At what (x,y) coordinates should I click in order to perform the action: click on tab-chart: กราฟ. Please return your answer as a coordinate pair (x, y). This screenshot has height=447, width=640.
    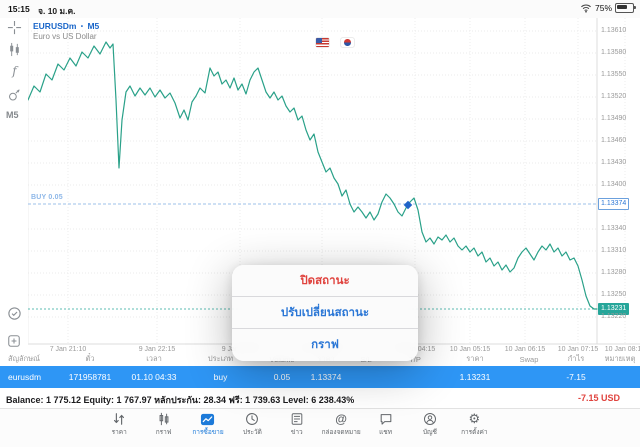
    Looking at the image, I should click on (163, 424).